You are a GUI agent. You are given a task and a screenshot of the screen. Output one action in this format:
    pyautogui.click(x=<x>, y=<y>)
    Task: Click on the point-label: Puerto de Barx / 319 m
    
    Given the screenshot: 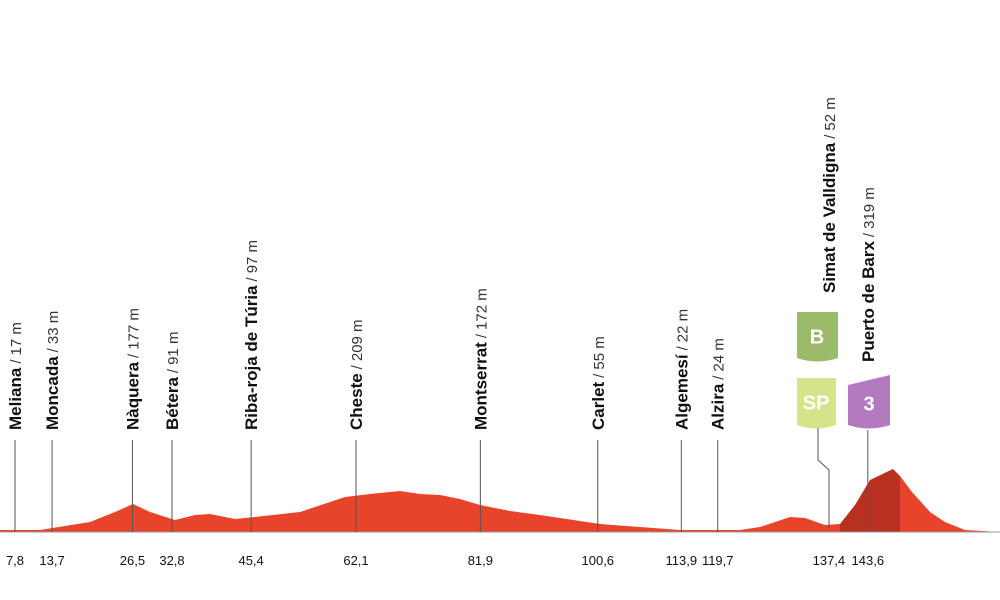 What is the action you would take?
    pyautogui.click(x=868, y=274)
    